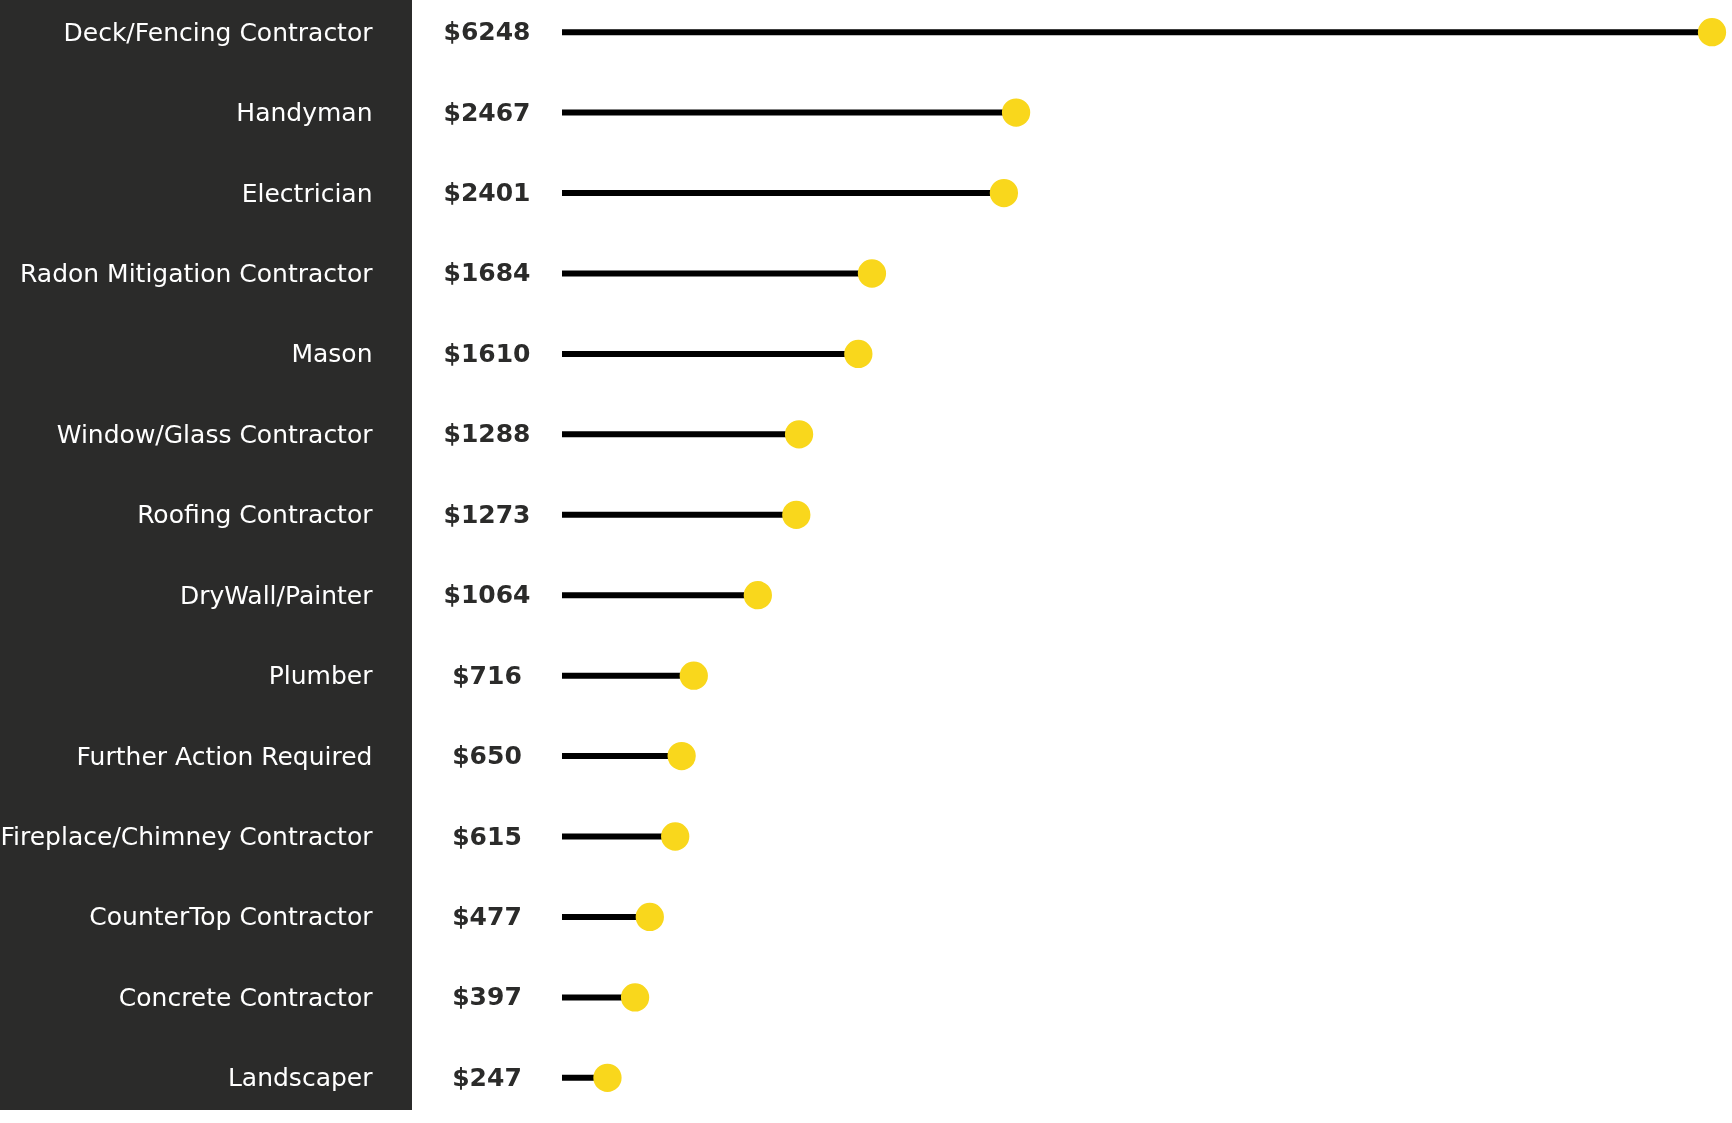 This screenshot has width=1732, height=1123. I want to click on y-tick-label: DryWall/Painter, so click(276, 595).